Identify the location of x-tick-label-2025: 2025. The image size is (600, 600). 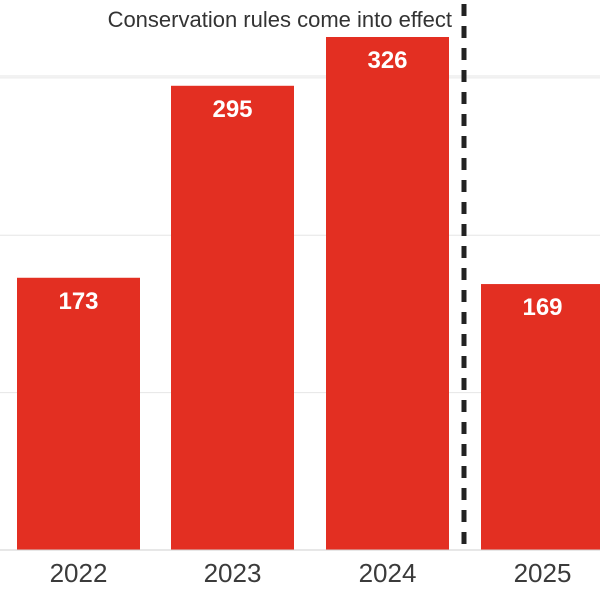
(543, 573).